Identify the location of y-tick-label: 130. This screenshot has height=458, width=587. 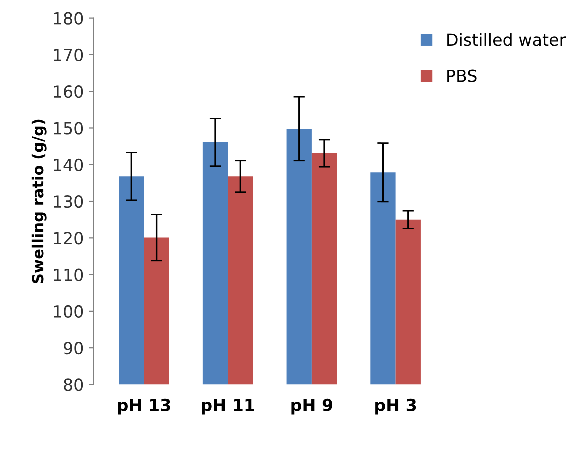
(69, 201).